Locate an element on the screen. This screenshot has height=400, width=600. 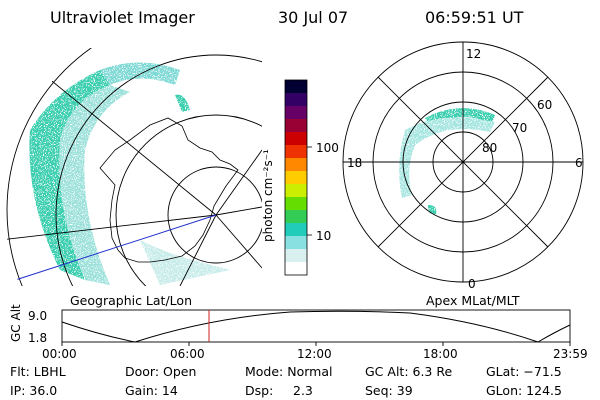
gc-alt-plot is located at coordinates (316, 327).